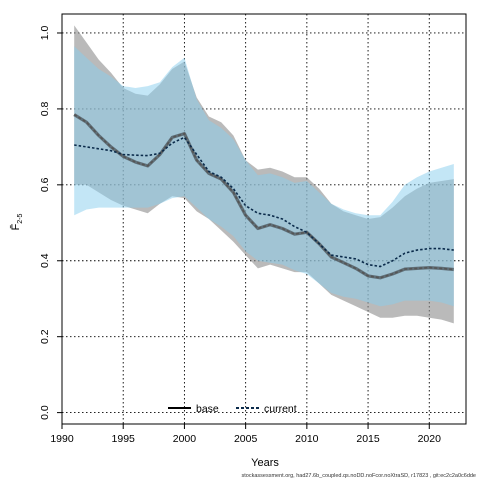  I want to click on x-tick-label-2010: 2010, so click(307, 439).